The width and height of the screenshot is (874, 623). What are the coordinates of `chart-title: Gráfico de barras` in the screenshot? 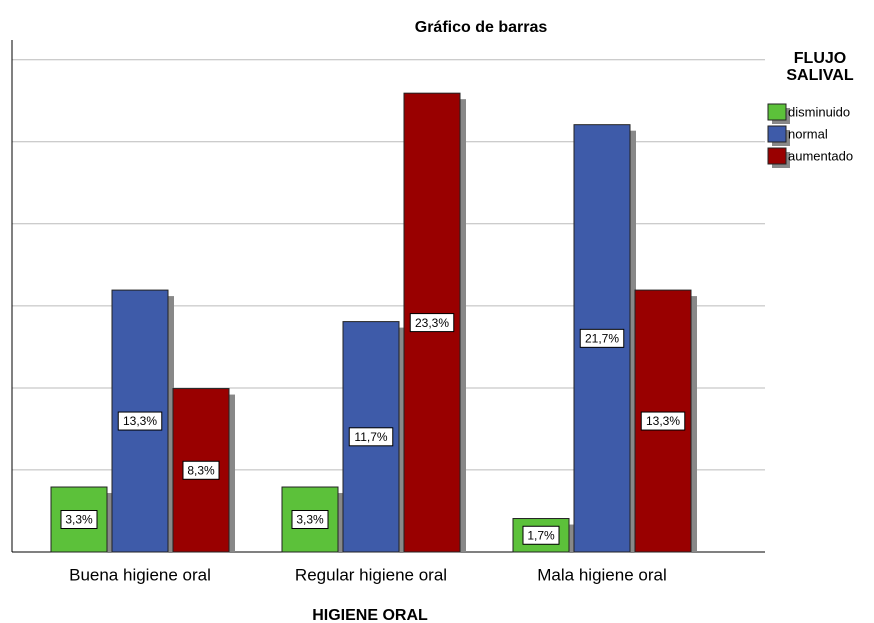 It's located at (481, 27).